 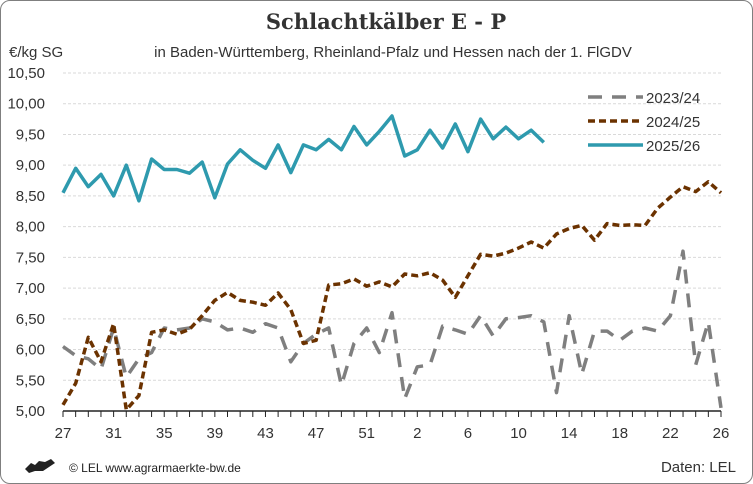 What do you see at coordinates (26, 104) in the screenshot?
I see `y-tick-label: 10,00` at bounding box center [26, 104].